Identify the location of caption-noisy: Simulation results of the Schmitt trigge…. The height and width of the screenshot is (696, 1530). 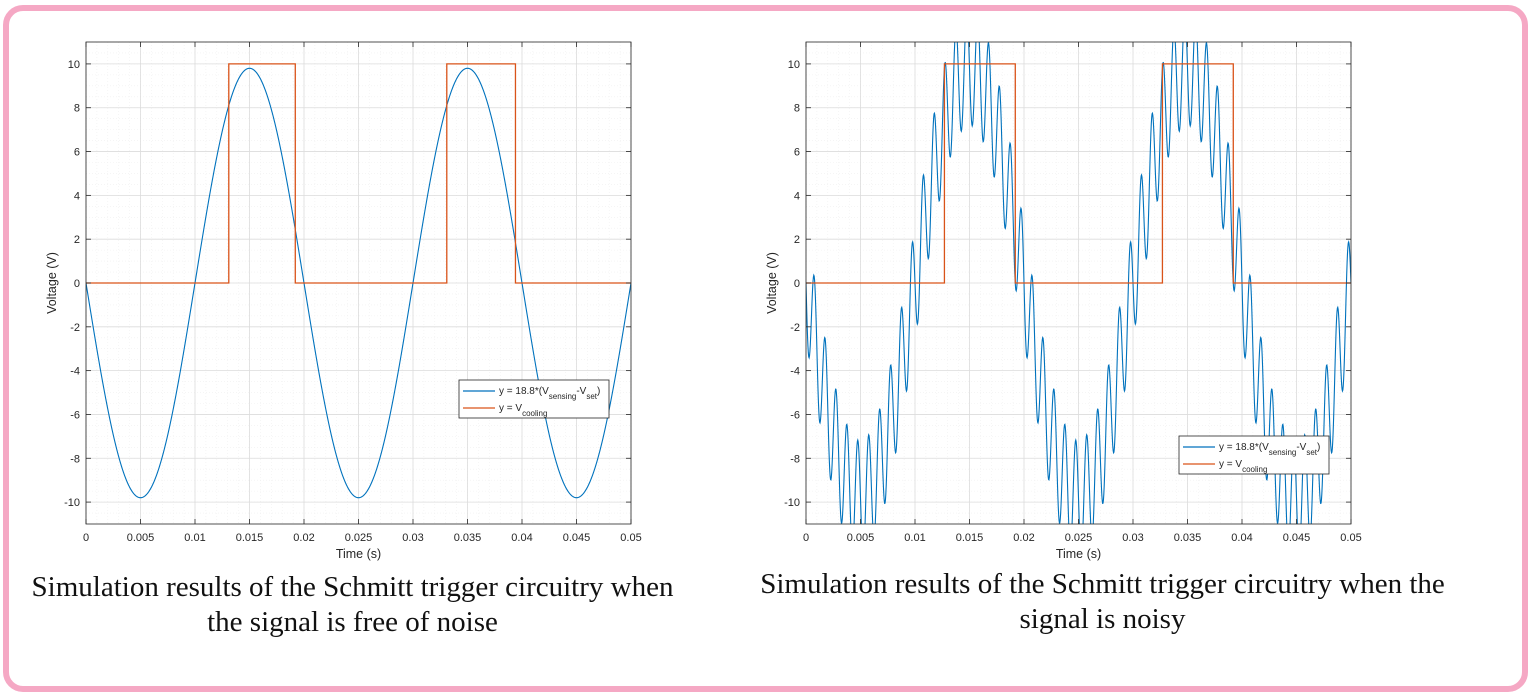
(1102, 601).